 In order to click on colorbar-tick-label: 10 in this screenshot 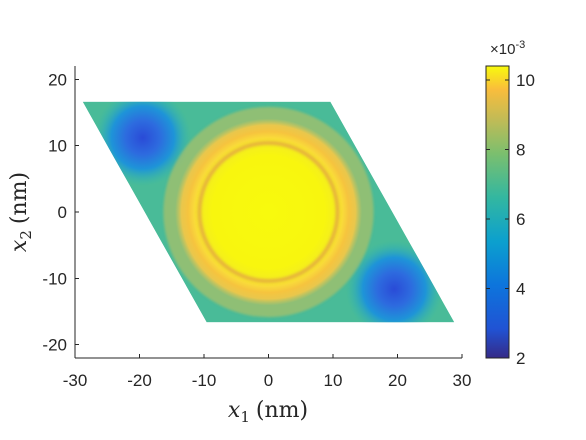, I will do `click(525, 80)`.